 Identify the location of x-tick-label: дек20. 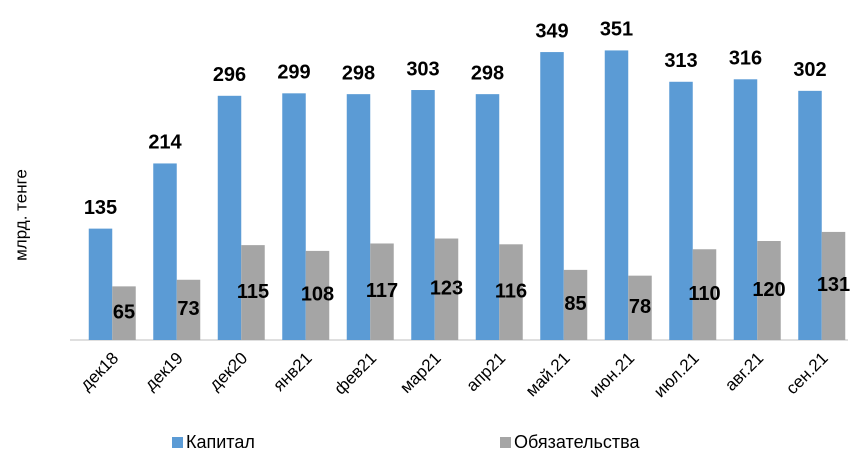
(228, 372).